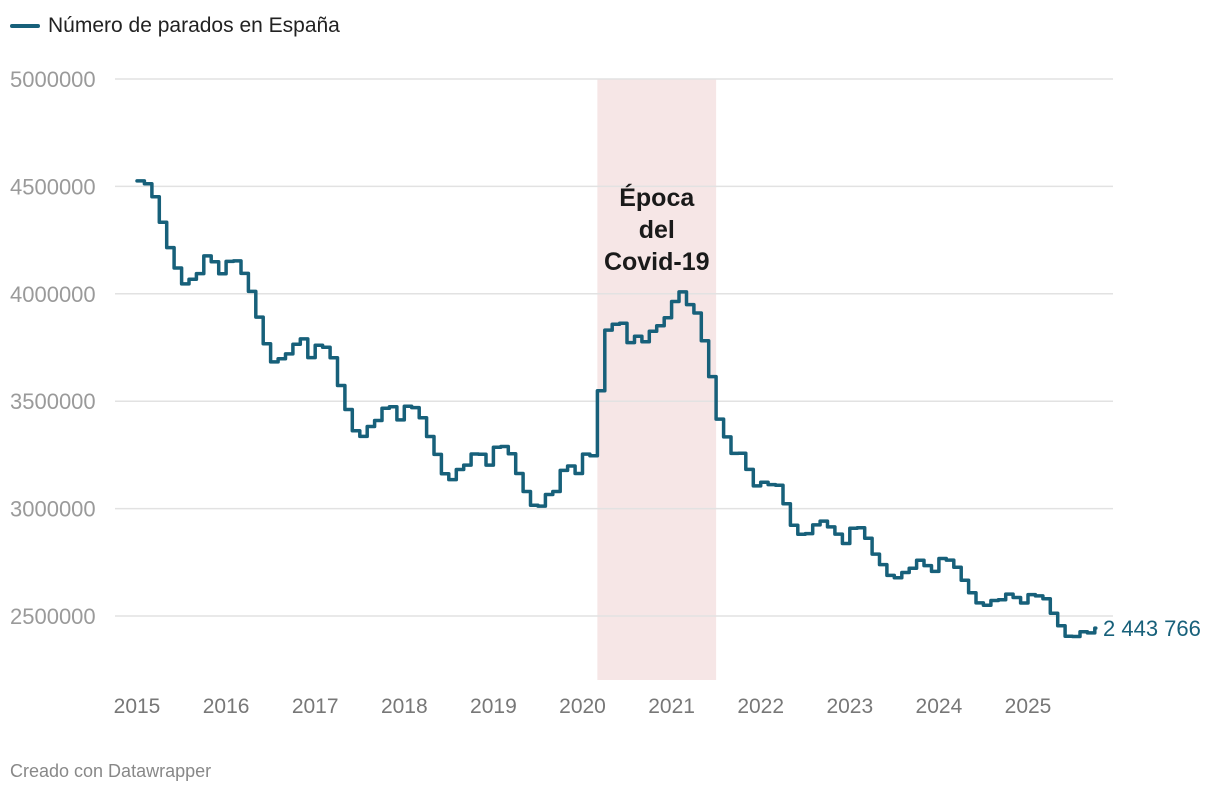  I want to click on x-tick-label: 2016, so click(226, 706).